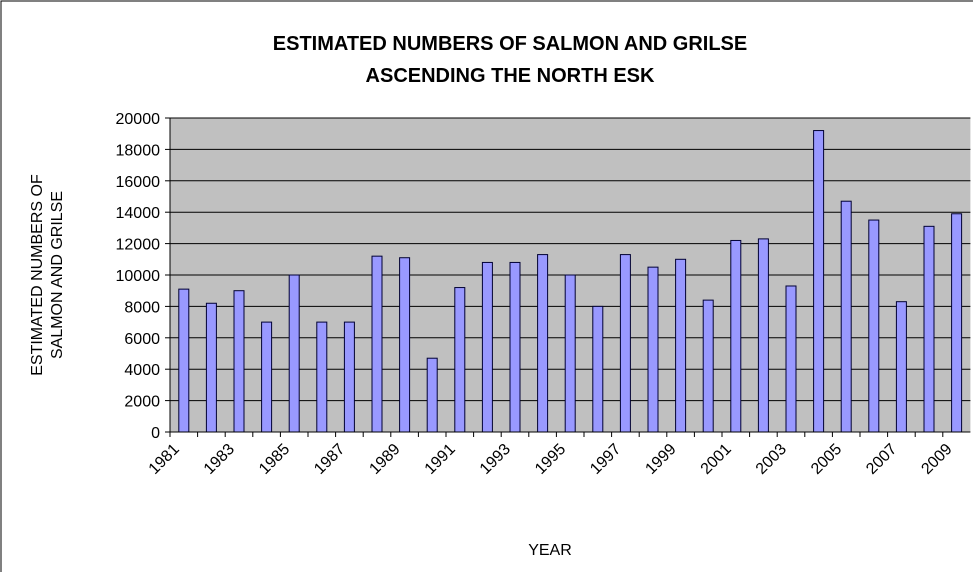  I want to click on y-tick-label: 12000, so click(138, 245).